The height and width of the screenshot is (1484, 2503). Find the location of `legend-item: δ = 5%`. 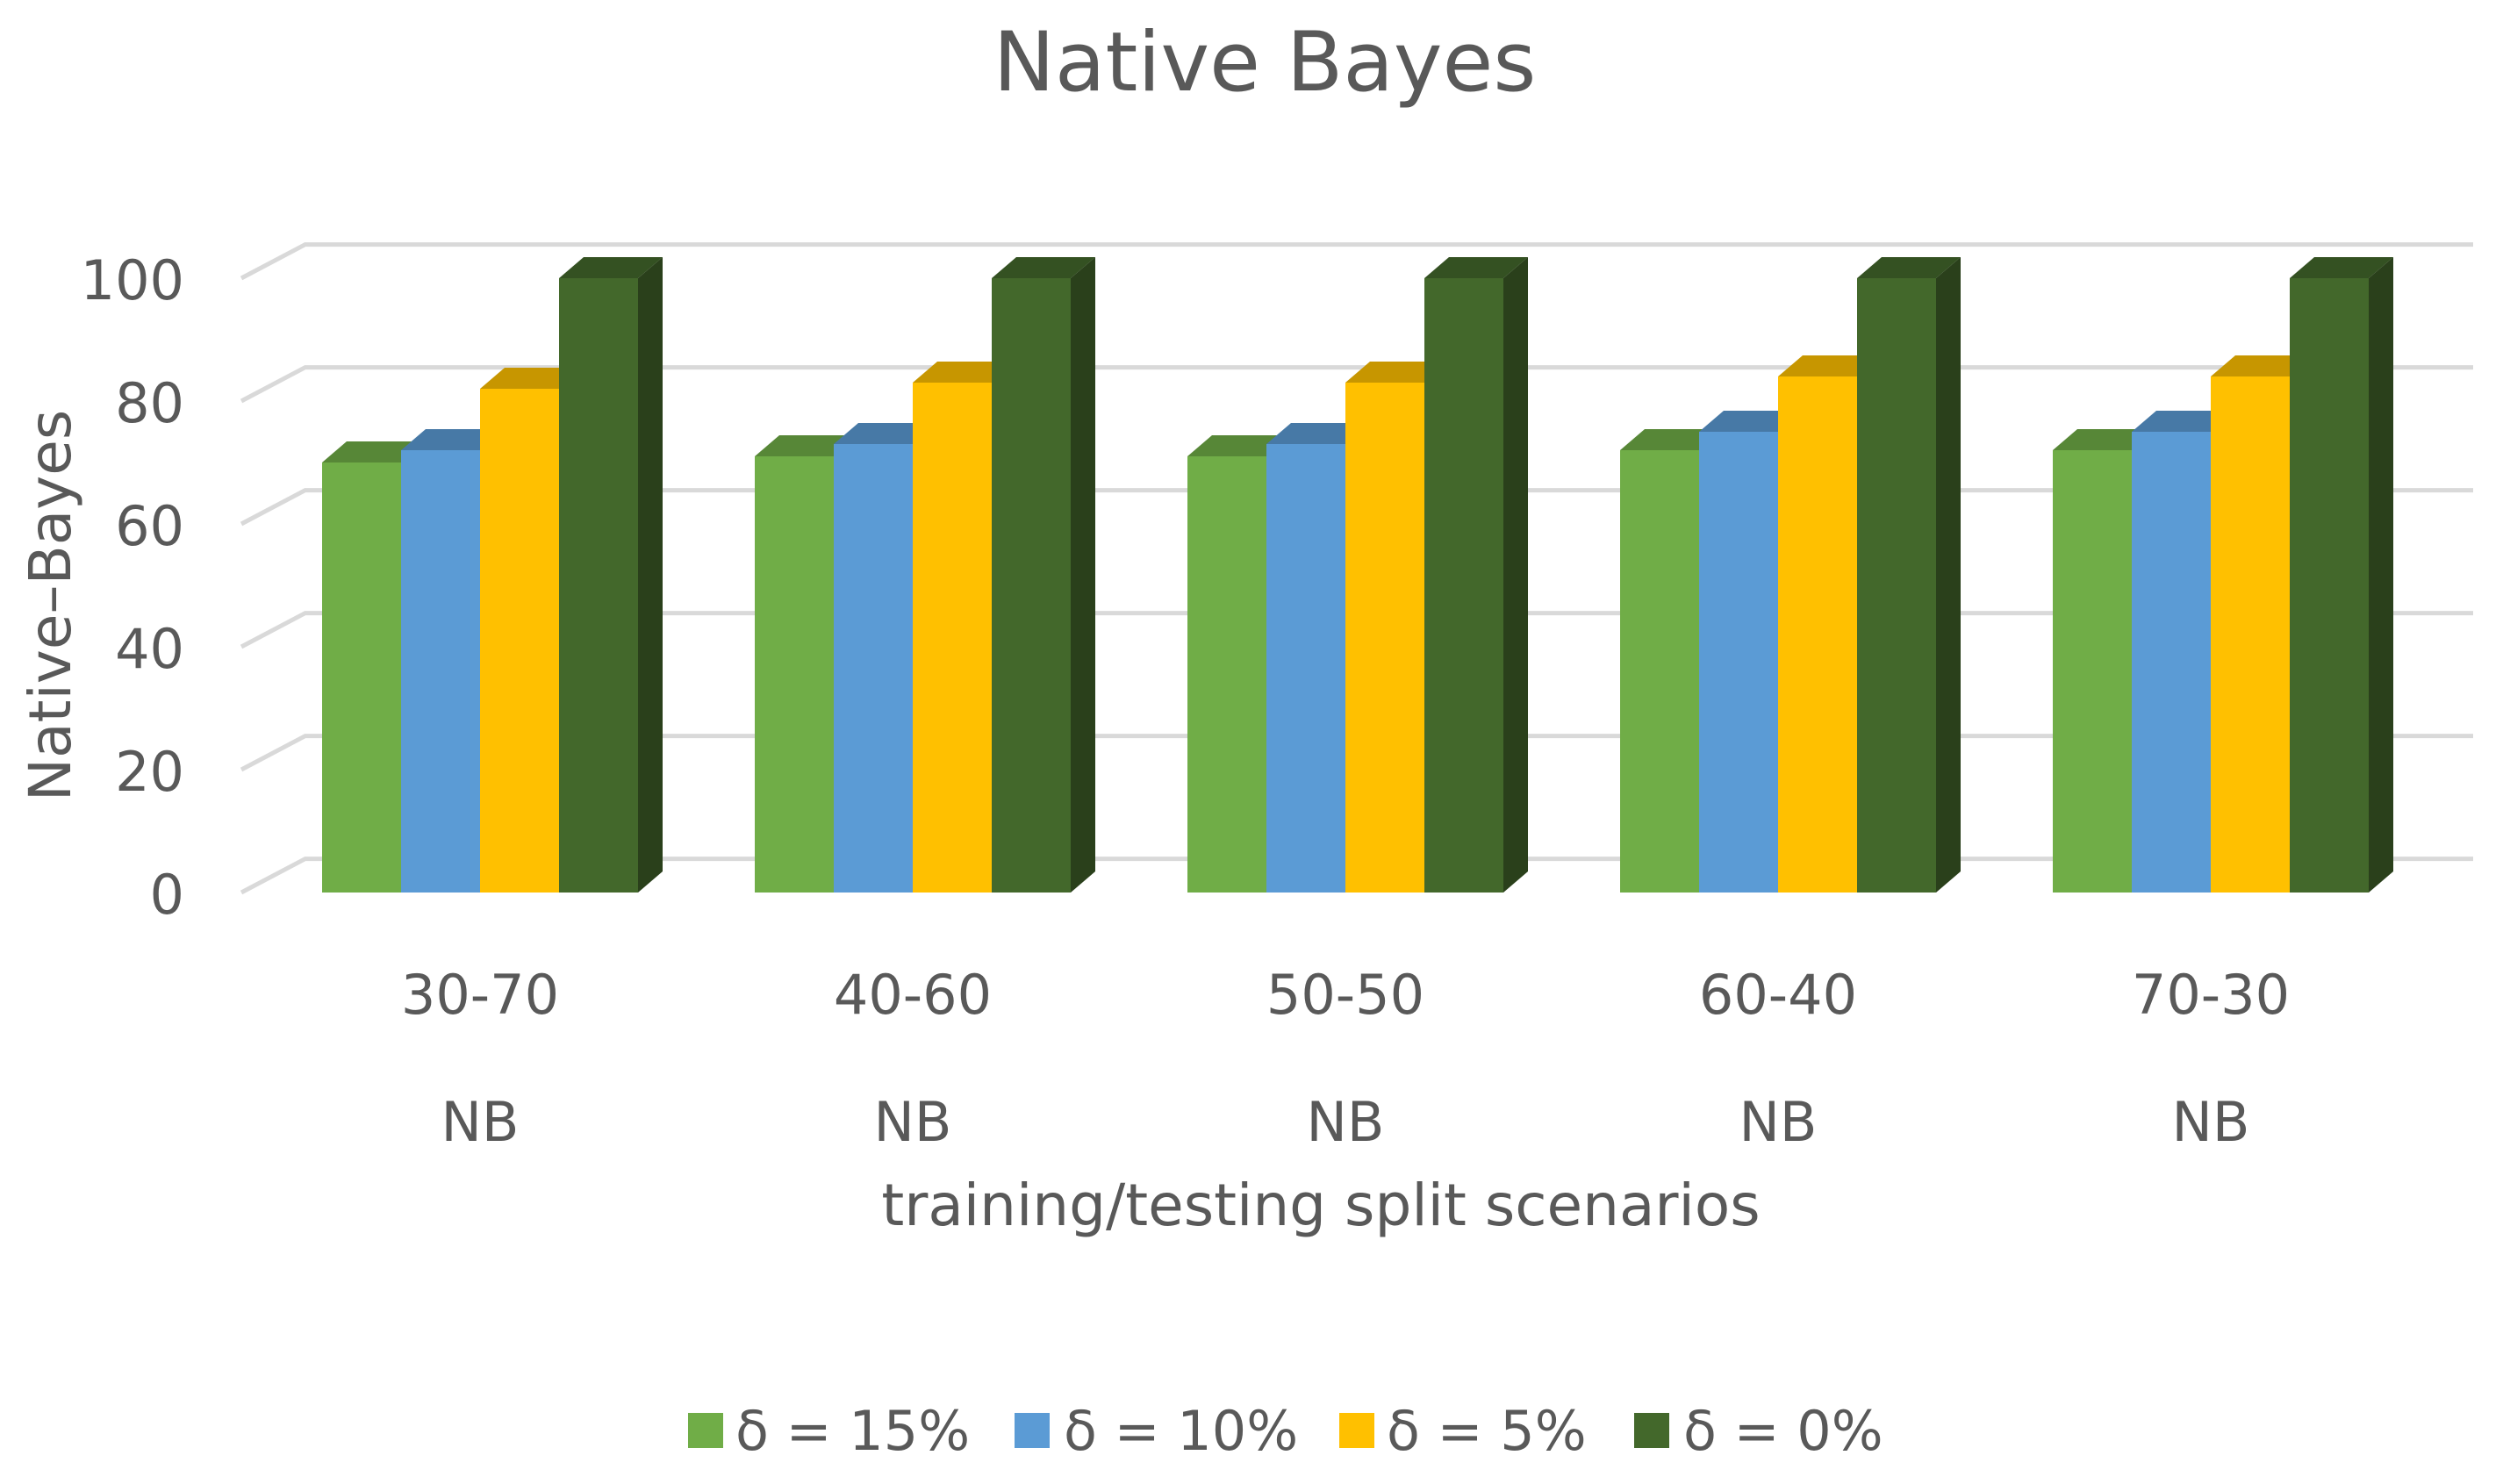

legend-item: δ = 5% is located at coordinates (1463, 1431).